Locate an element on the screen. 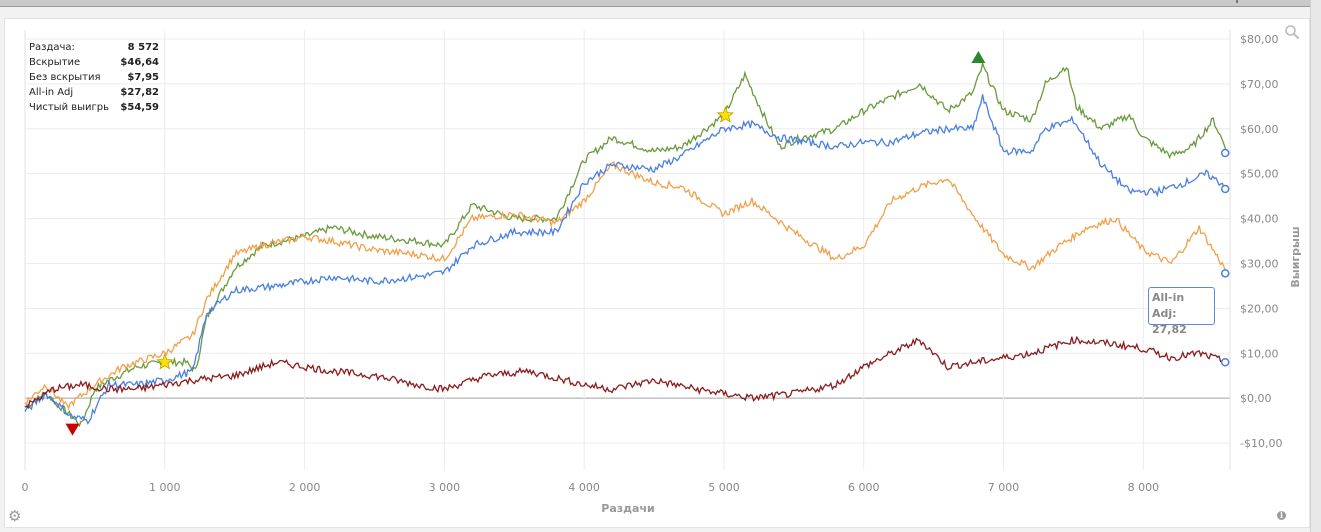  x-tick-label: 5 000 is located at coordinates (724, 487).